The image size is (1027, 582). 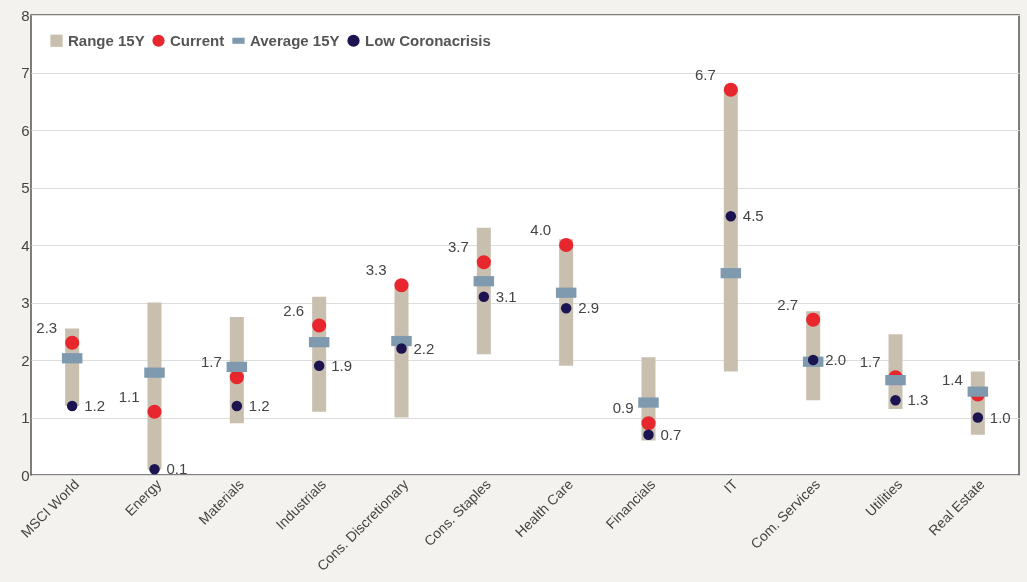 I want to click on data-label: 0.1, so click(x=177, y=469).